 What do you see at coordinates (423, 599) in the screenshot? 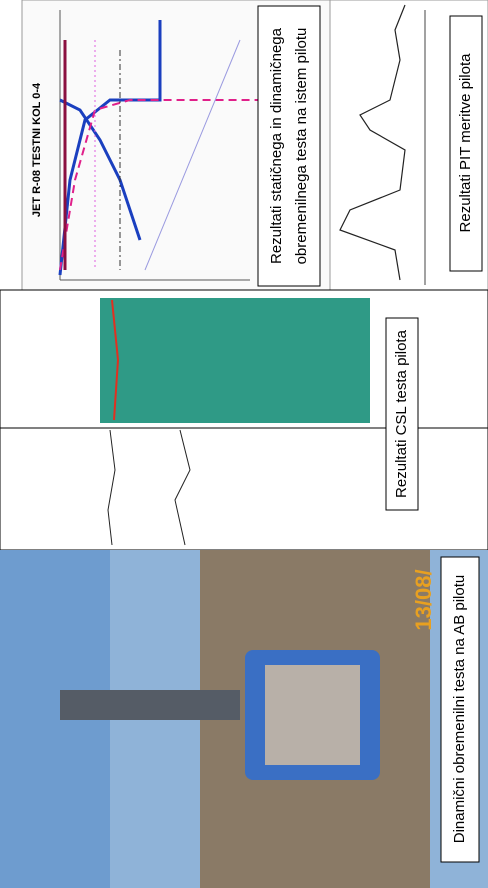
I see `date-stamp: 13/08/` at bounding box center [423, 599].